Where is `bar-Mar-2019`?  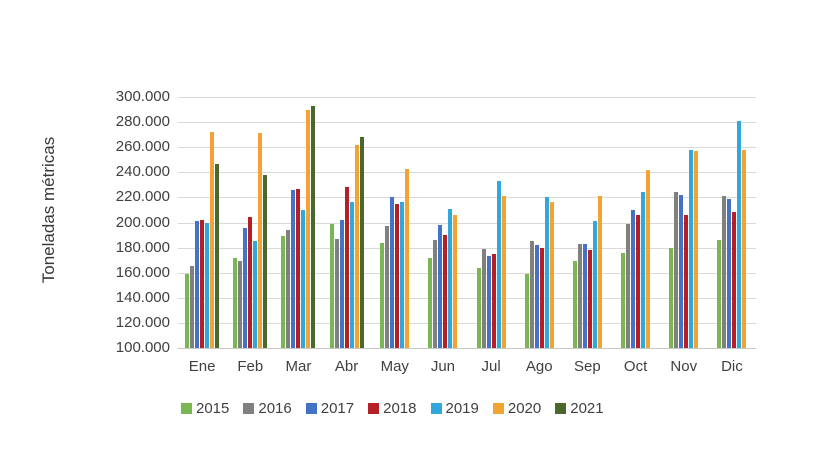 bar-Mar-2019 is located at coordinates (303, 278).